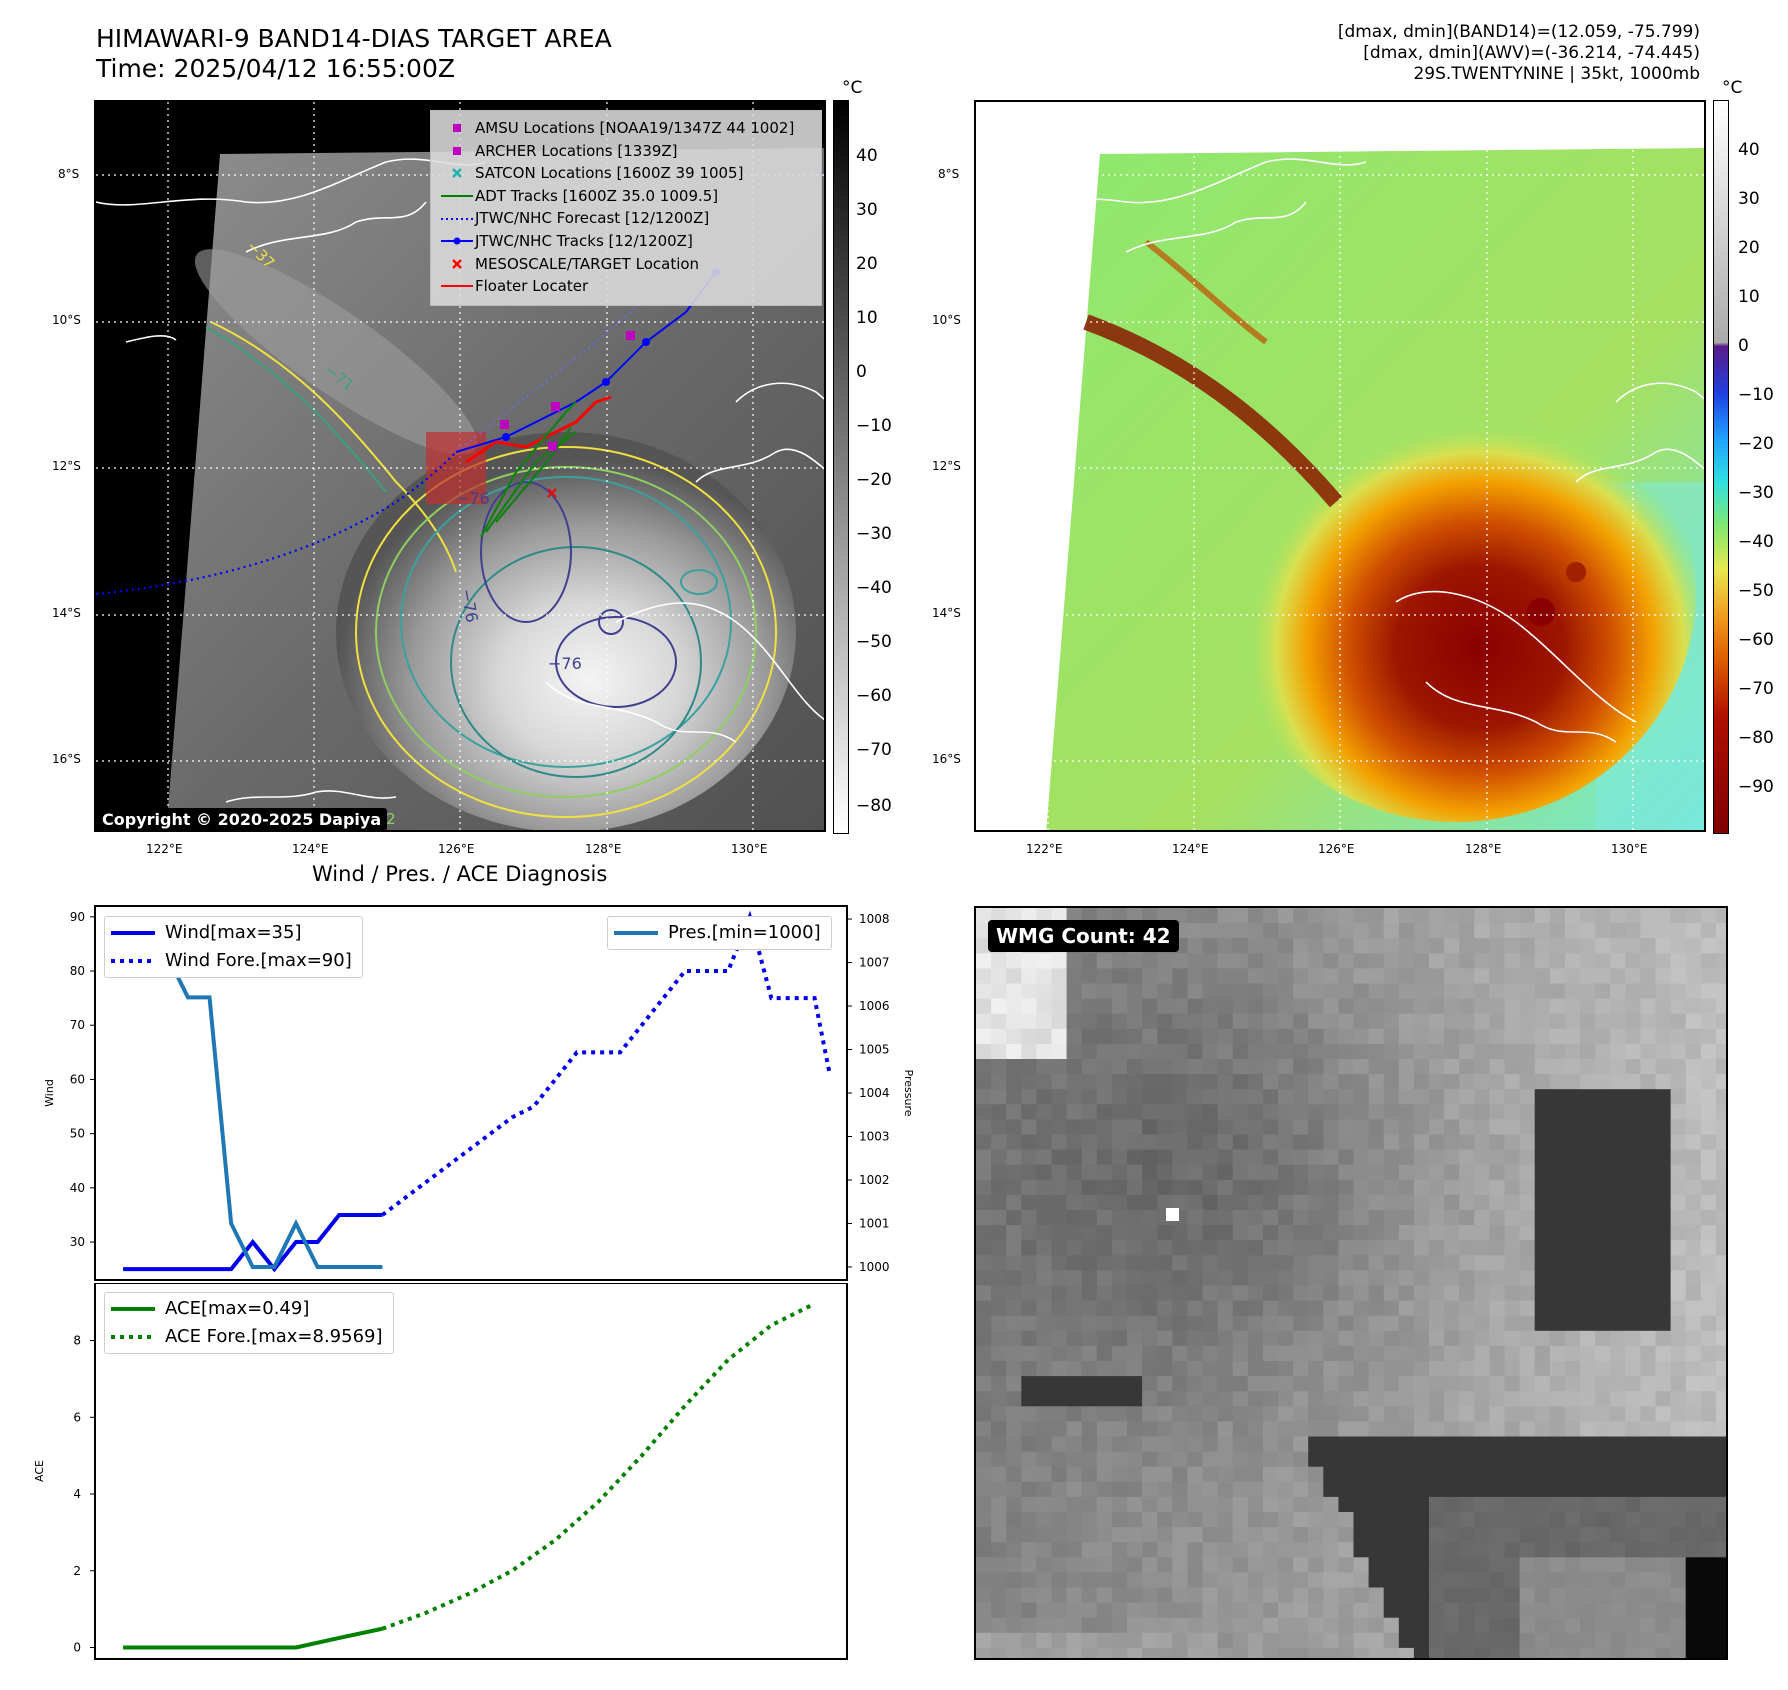 Image resolution: width=1788 pixels, height=1690 pixels. What do you see at coordinates (237, 1308) in the screenshot?
I see `legend-label: ACE[max=0.49]` at bounding box center [237, 1308].